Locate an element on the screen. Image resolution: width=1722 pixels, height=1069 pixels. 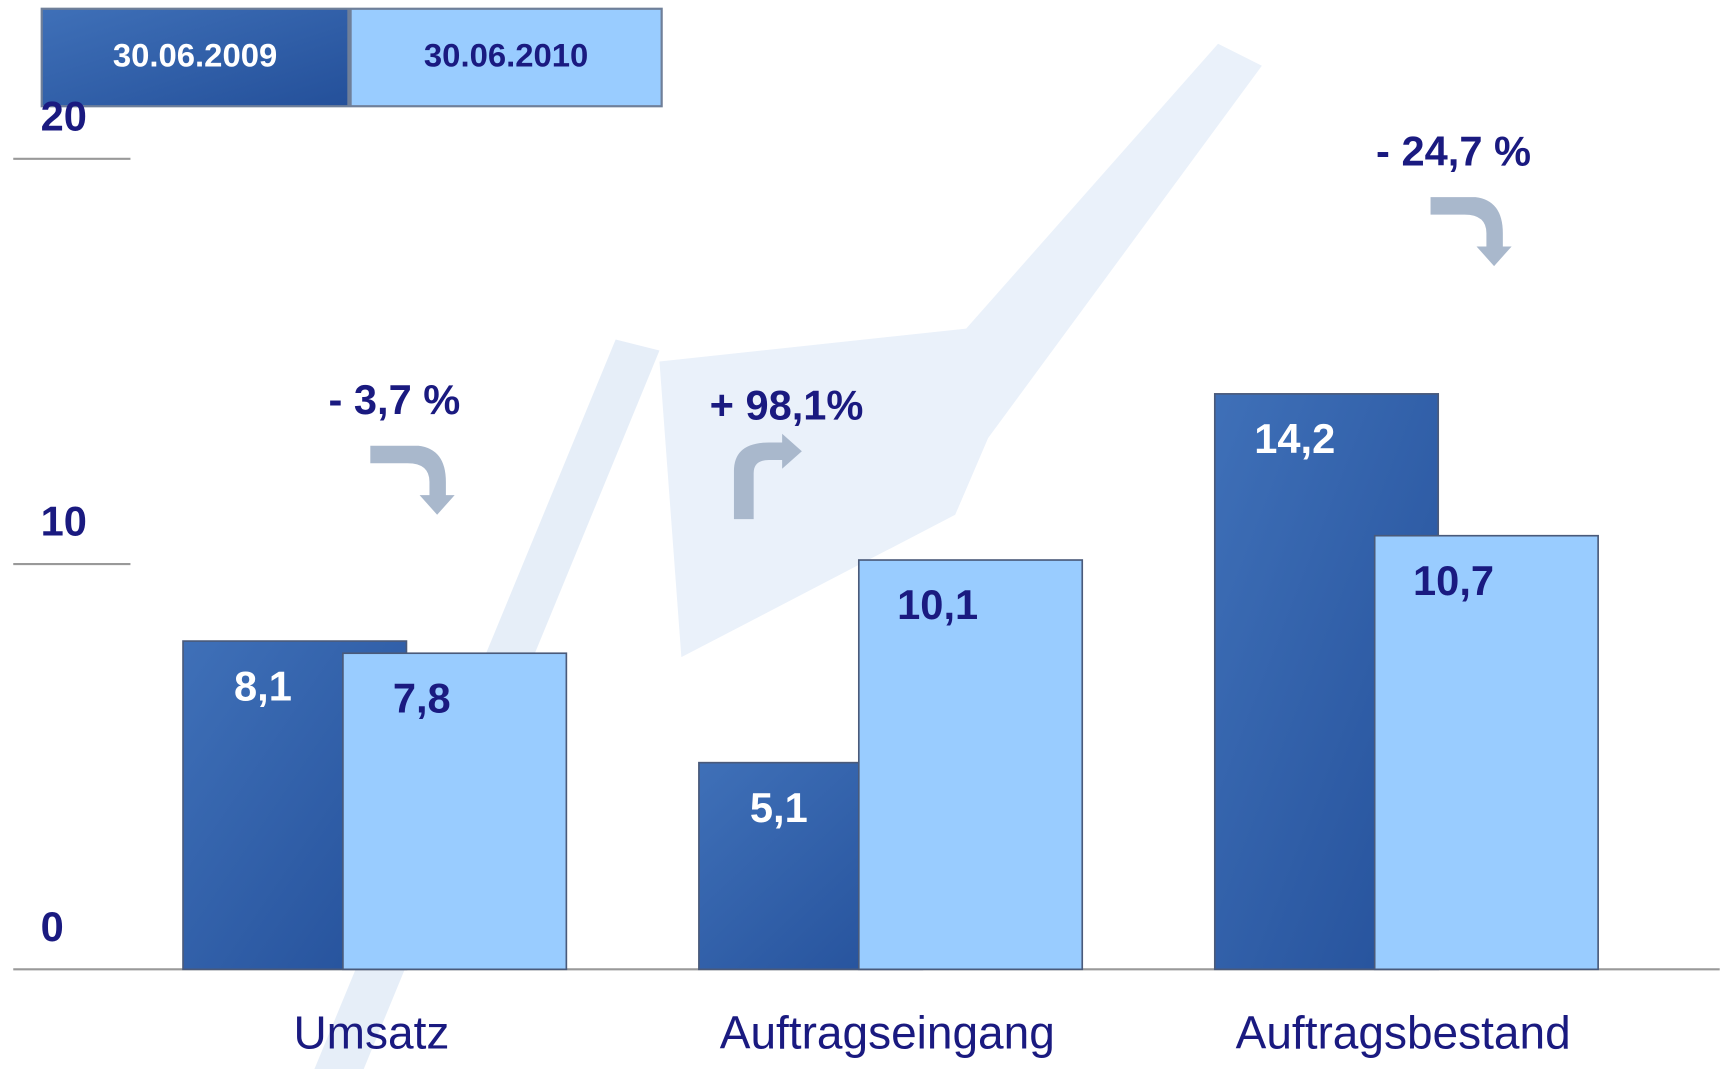
legend-label: 30.06.2010 is located at coordinates (506, 55).